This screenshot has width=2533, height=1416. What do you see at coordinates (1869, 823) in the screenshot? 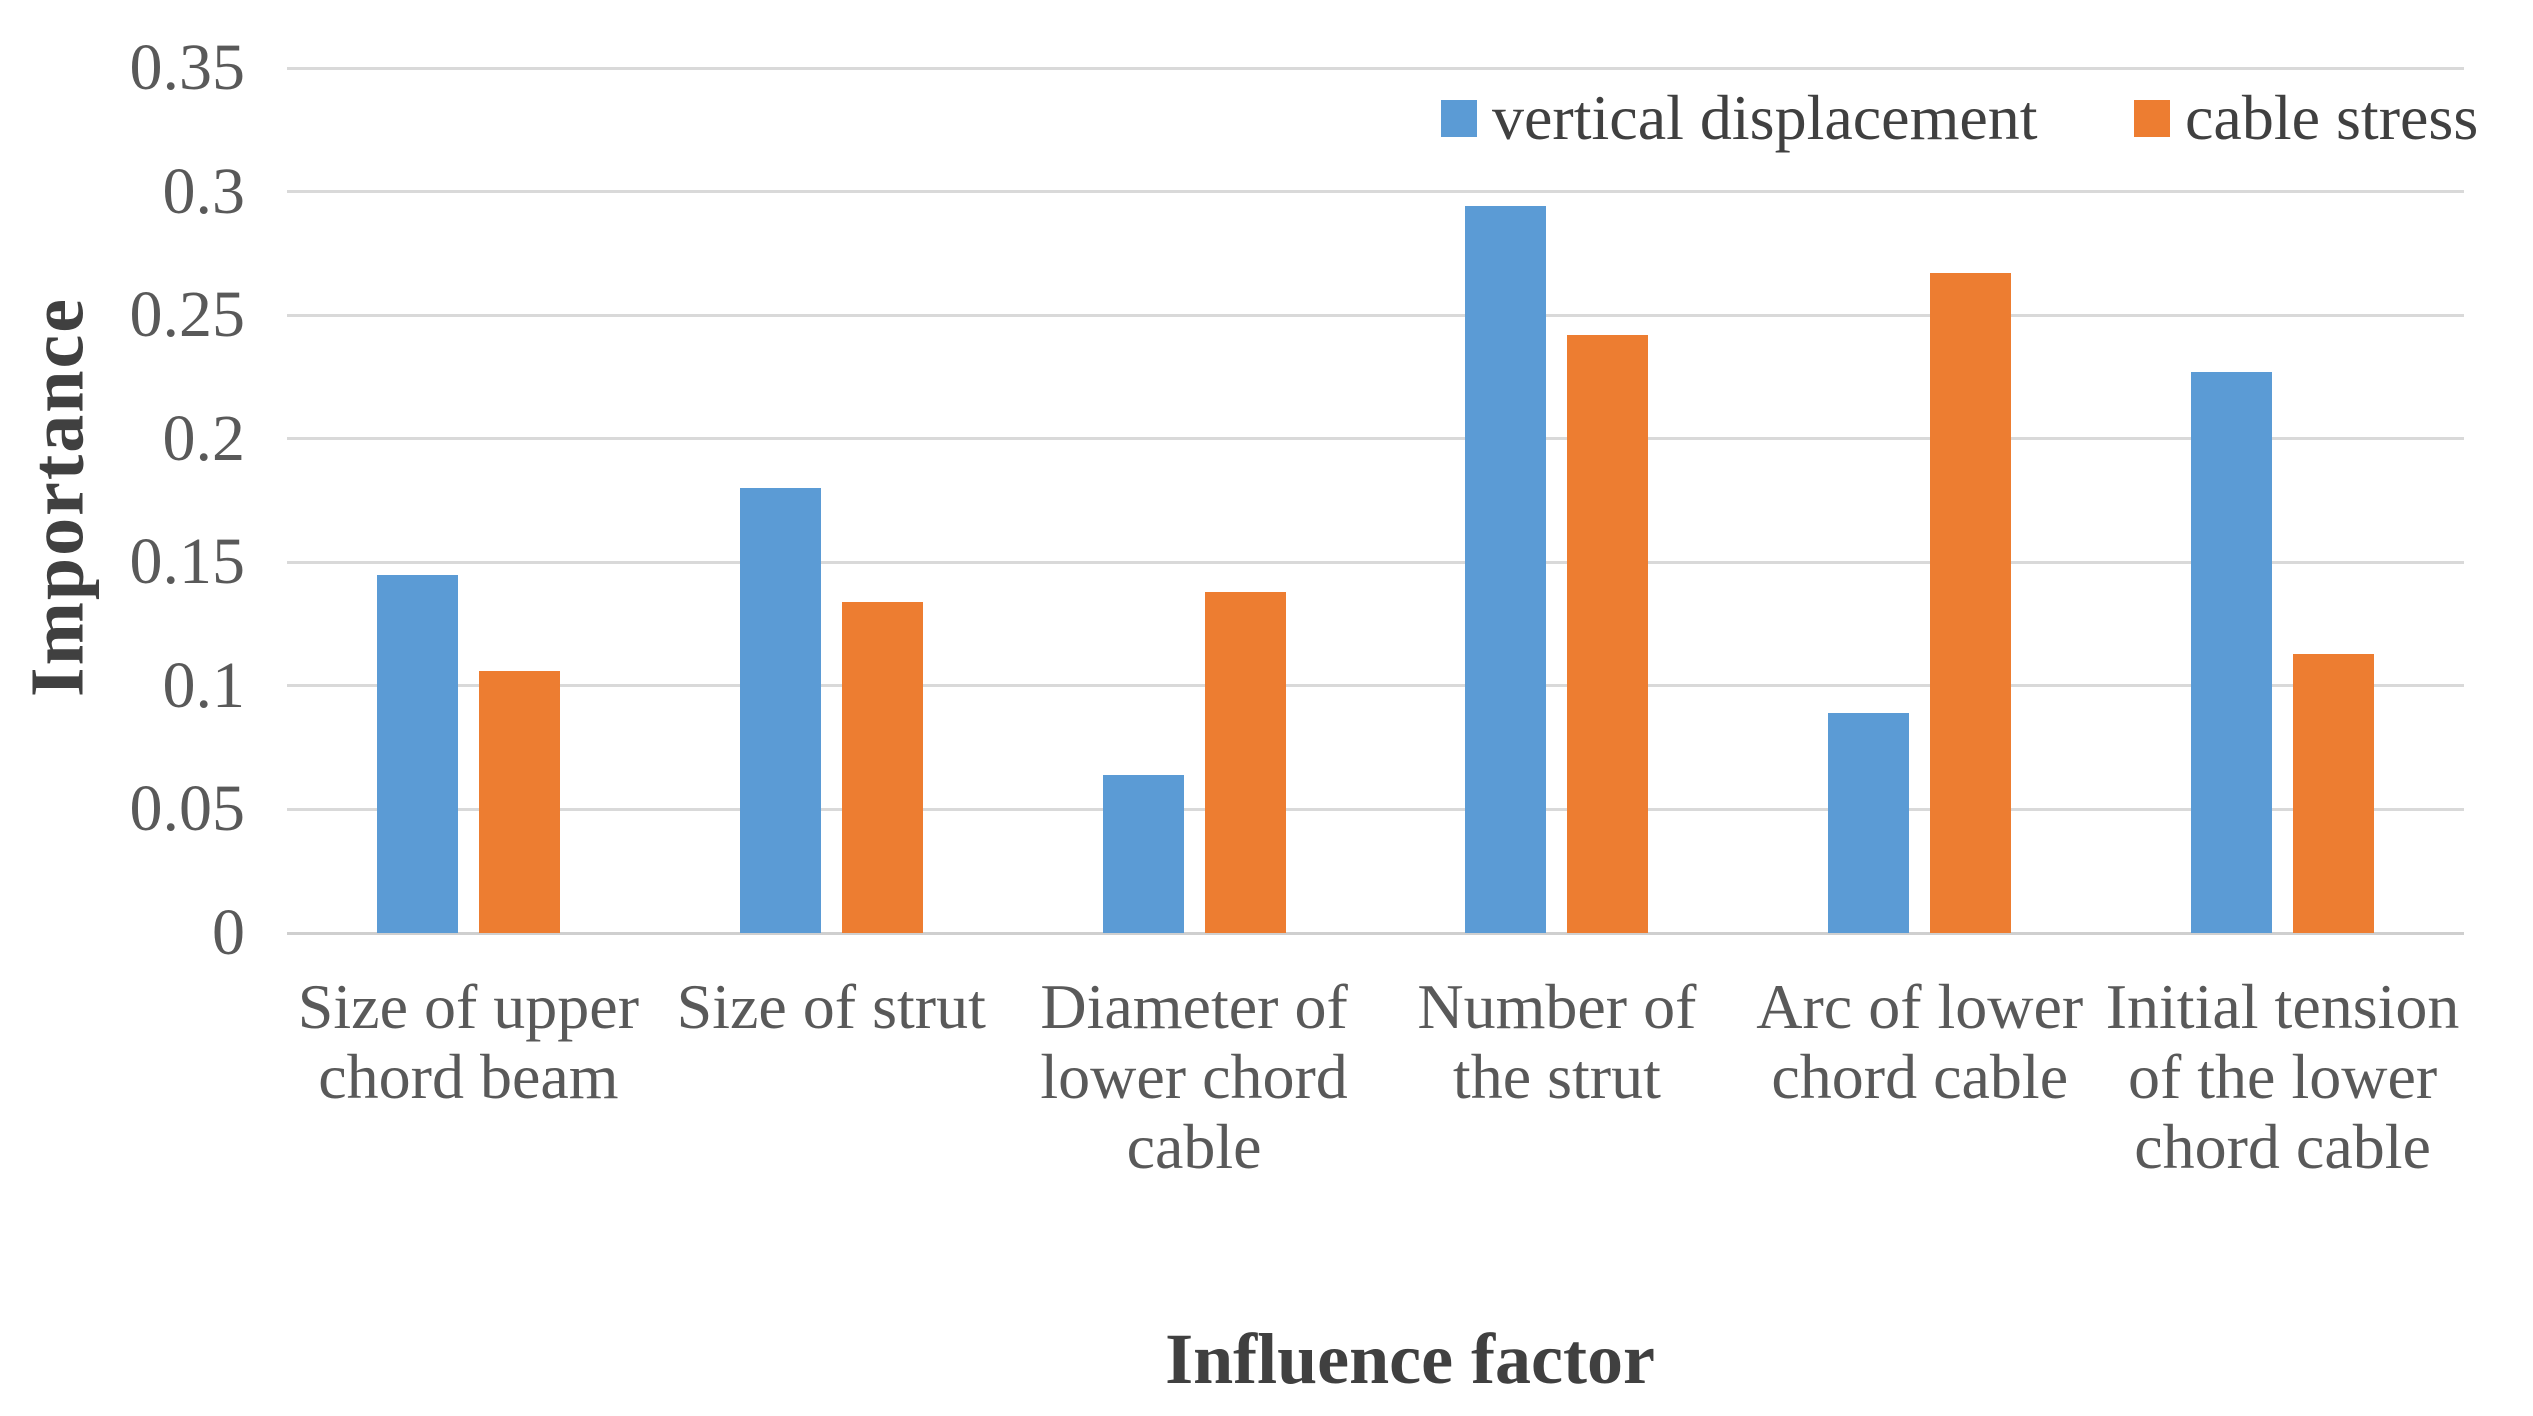
I see `bar-series0-cat4` at bounding box center [1869, 823].